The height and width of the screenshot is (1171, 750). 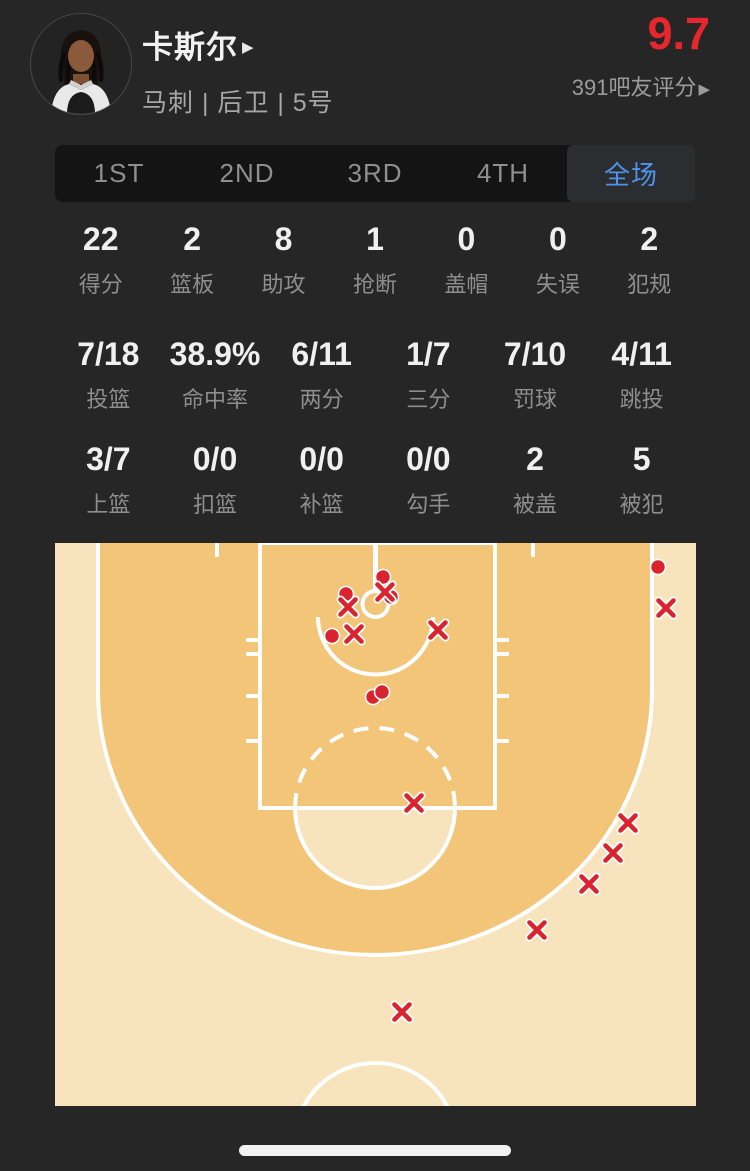 What do you see at coordinates (215, 354) in the screenshot?
I see `stat-value: 38.9%` at bounding box center [215, 354].